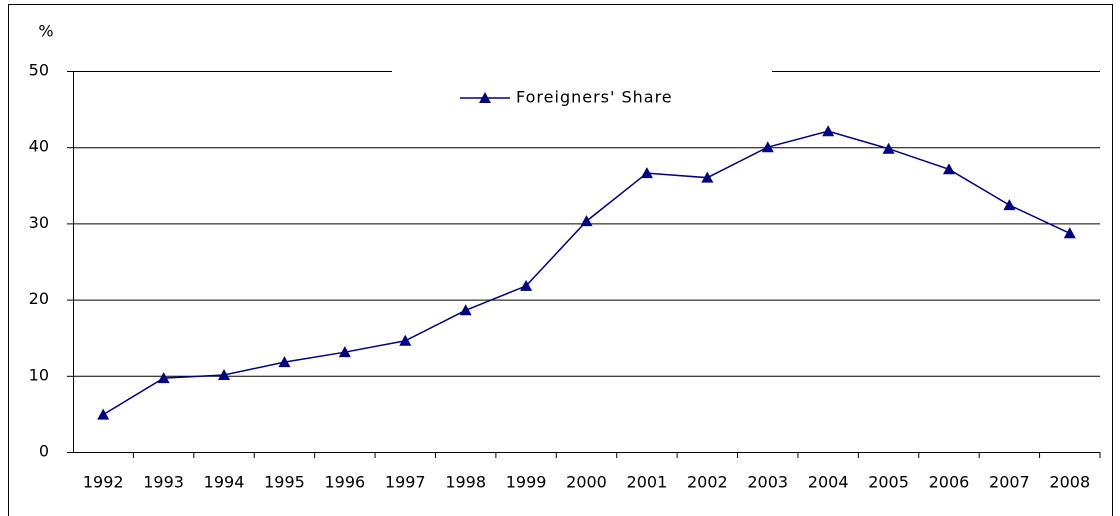 This screenshot has height=516, width=1120. What do you see at coordinates (103, 482) in the screenshot?
I see `x-tick-label: 1992` at bounding box center [103, 482].